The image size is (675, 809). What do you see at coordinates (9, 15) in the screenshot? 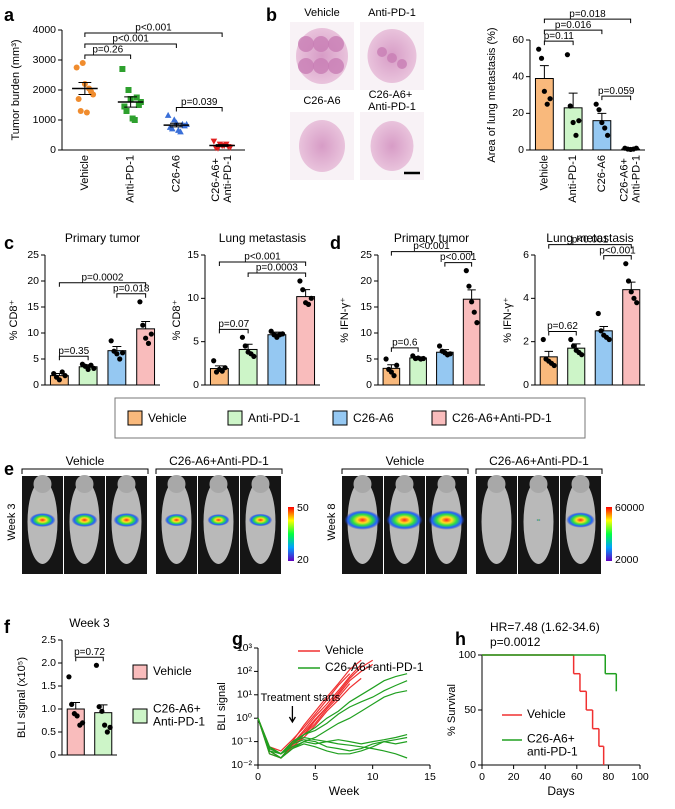
I see `panel-label: a` at bounding box center [9, 15].